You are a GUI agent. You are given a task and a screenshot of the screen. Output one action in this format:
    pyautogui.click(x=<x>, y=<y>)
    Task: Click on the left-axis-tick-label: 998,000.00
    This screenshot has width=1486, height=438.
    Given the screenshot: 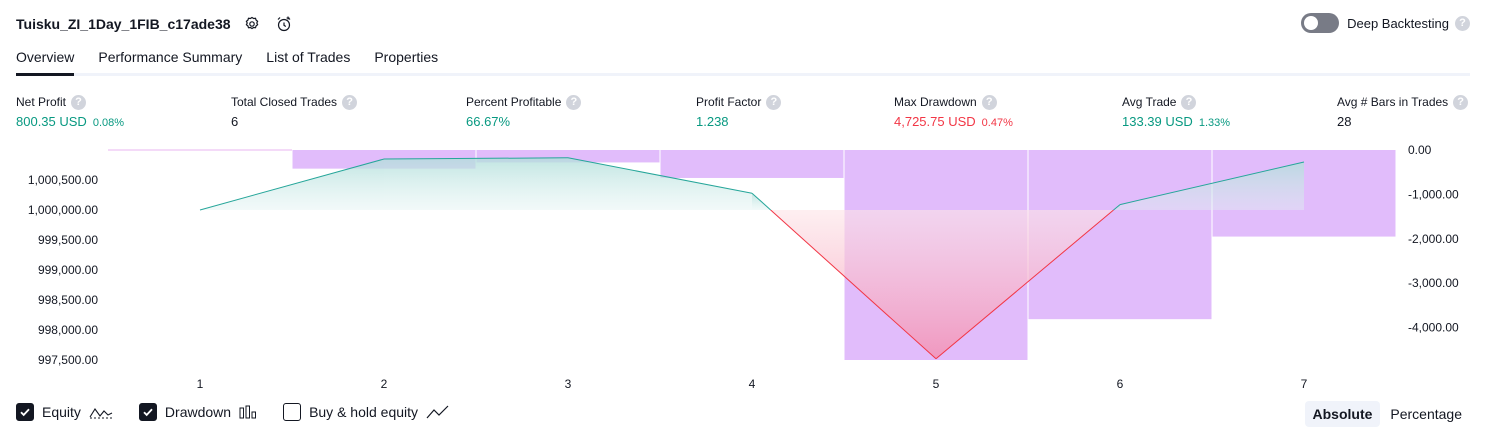 What is the action you would take?
    pyautogui.click(x=68, y=330)
    